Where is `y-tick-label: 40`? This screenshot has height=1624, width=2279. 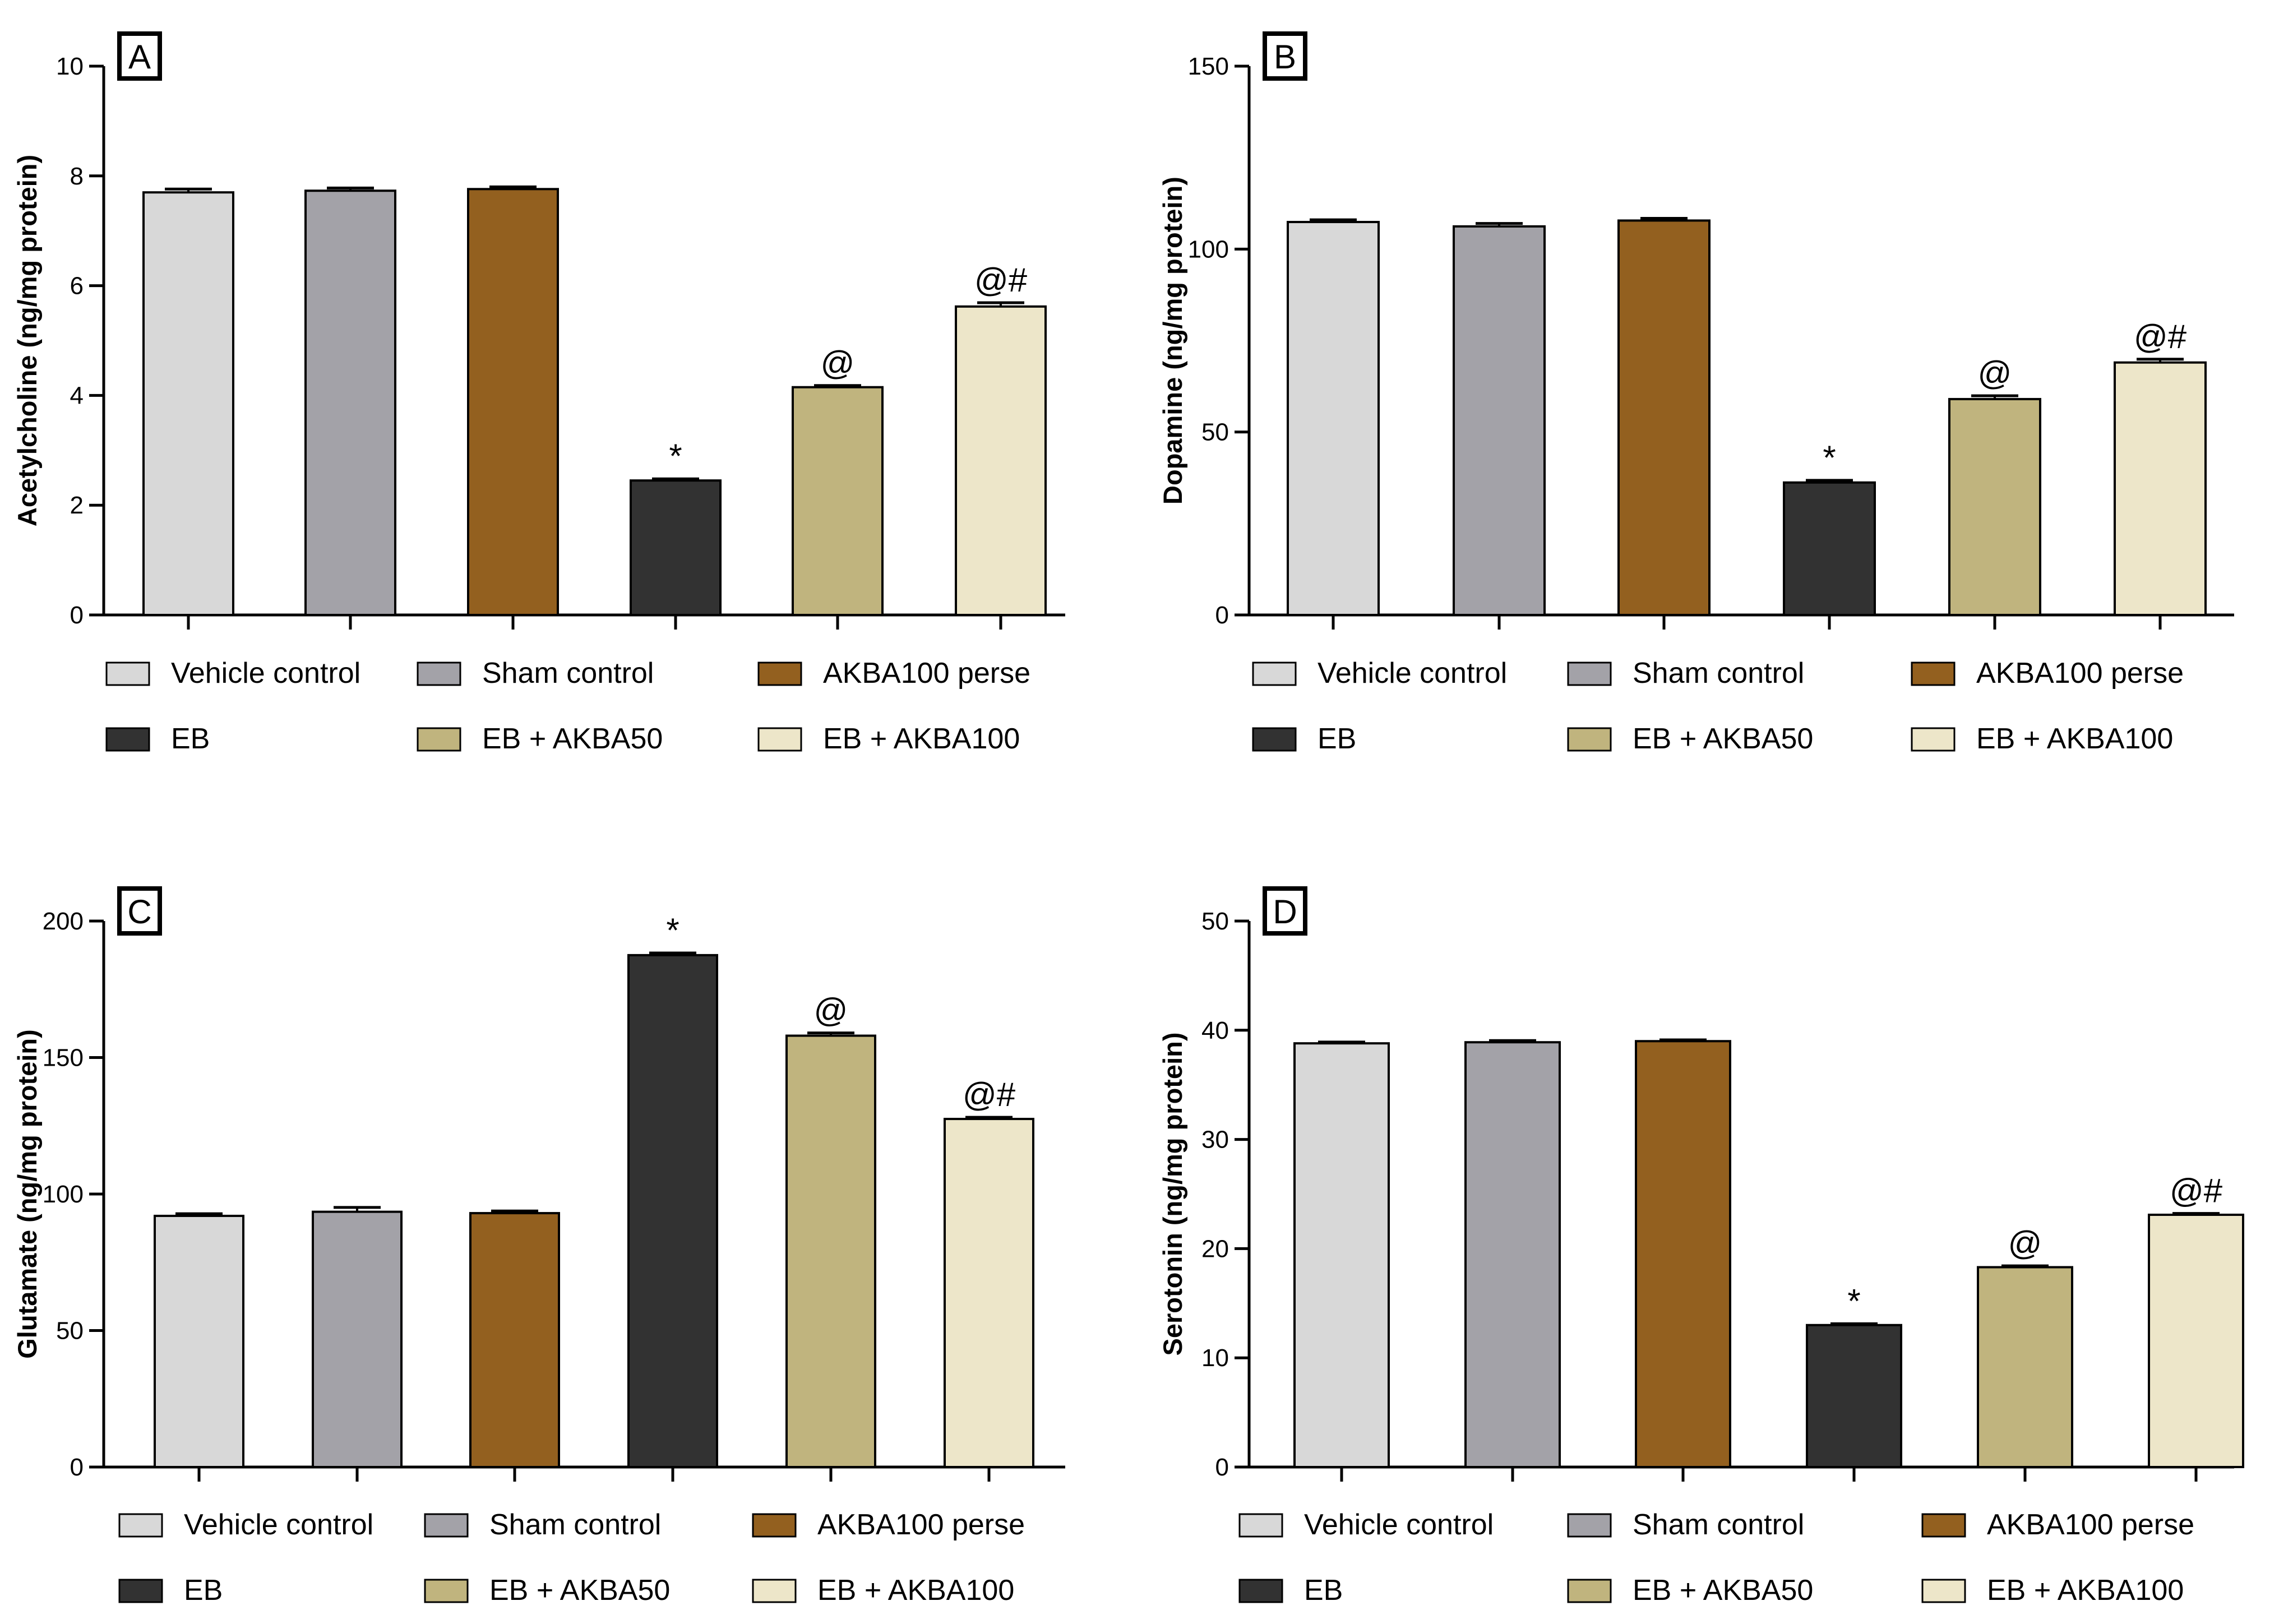
y-tick-label: 40 is located at coordinates (1215, 1030).